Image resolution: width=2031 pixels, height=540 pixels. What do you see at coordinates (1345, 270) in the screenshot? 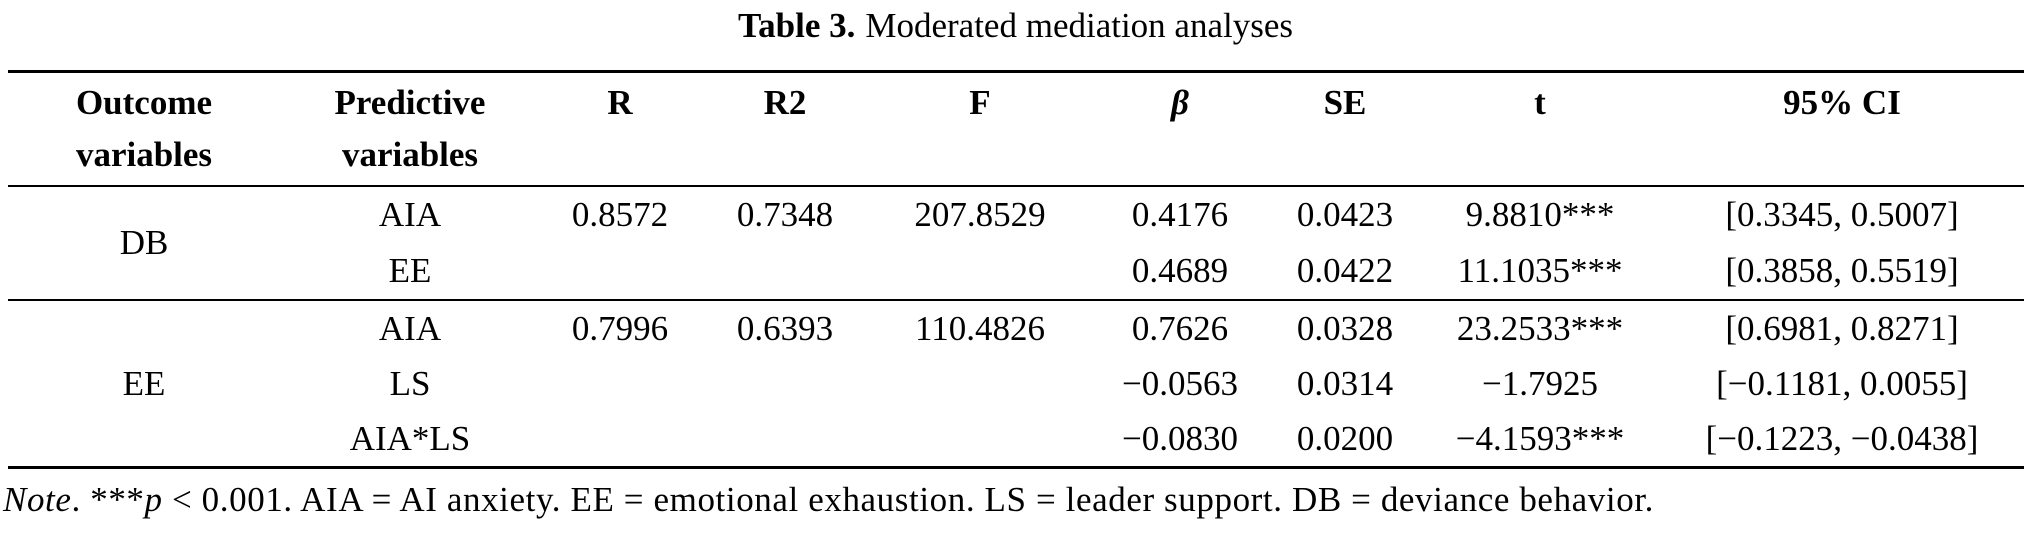
I see `se-cell: 0.0422` at bounding box center [1345, 270].